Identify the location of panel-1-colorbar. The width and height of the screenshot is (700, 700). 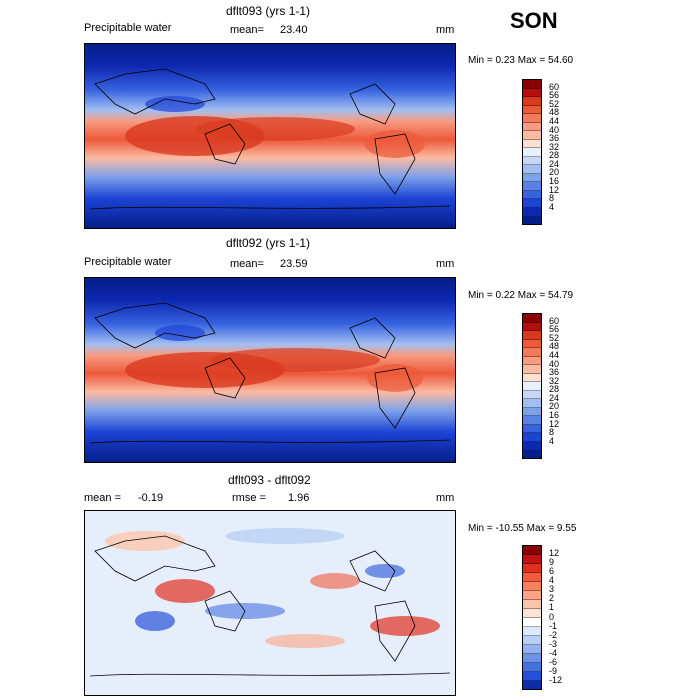
(532, 152).